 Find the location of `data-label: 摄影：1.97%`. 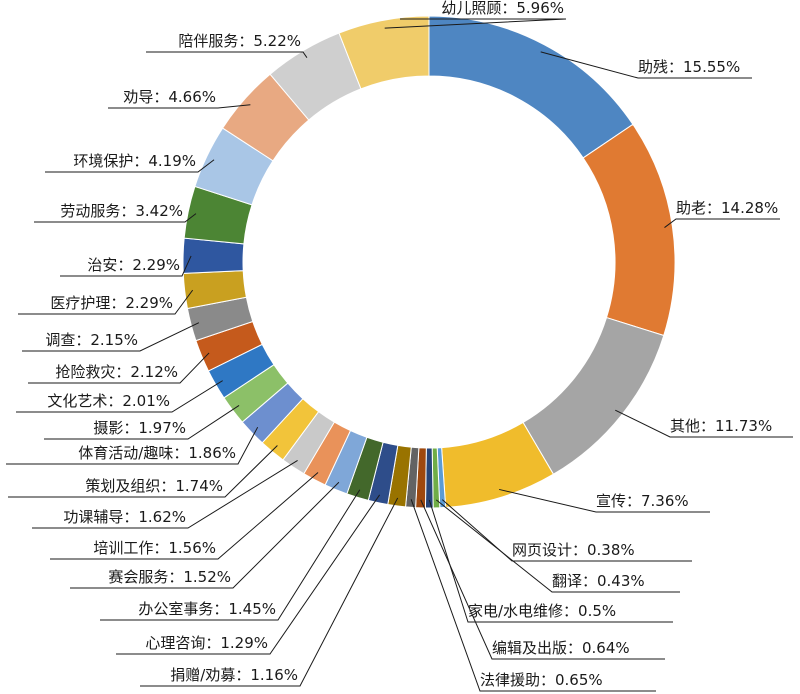

data-label: 摄影：1.97% is located at coordinates (139, 428).